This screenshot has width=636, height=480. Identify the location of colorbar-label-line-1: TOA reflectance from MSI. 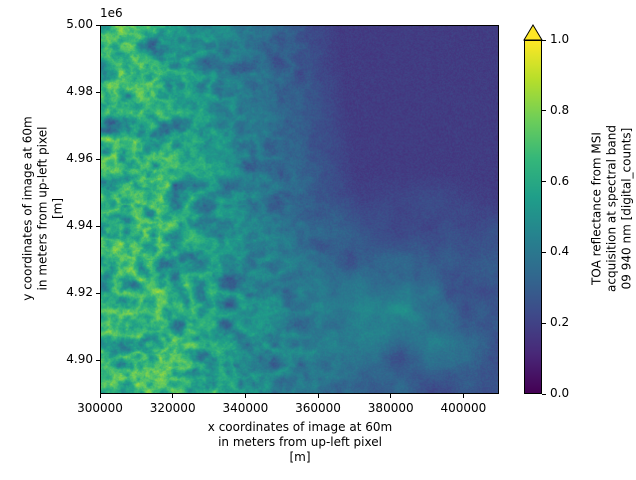
(596, 208).